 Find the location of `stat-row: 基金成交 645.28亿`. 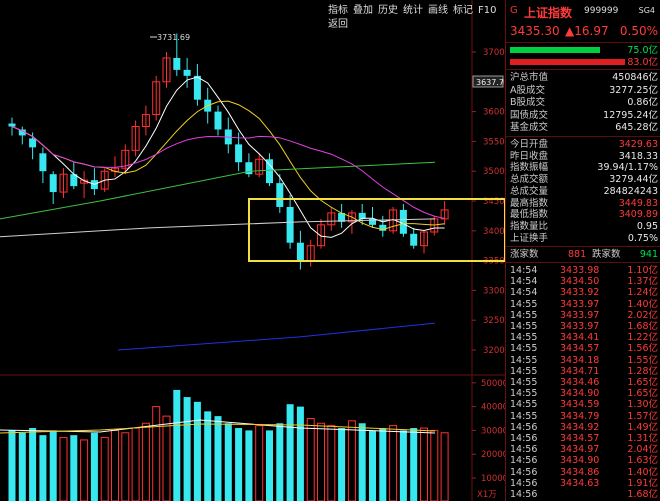

stat-row: 基金成交 645.28亿 is located at coordinates (585, 128).